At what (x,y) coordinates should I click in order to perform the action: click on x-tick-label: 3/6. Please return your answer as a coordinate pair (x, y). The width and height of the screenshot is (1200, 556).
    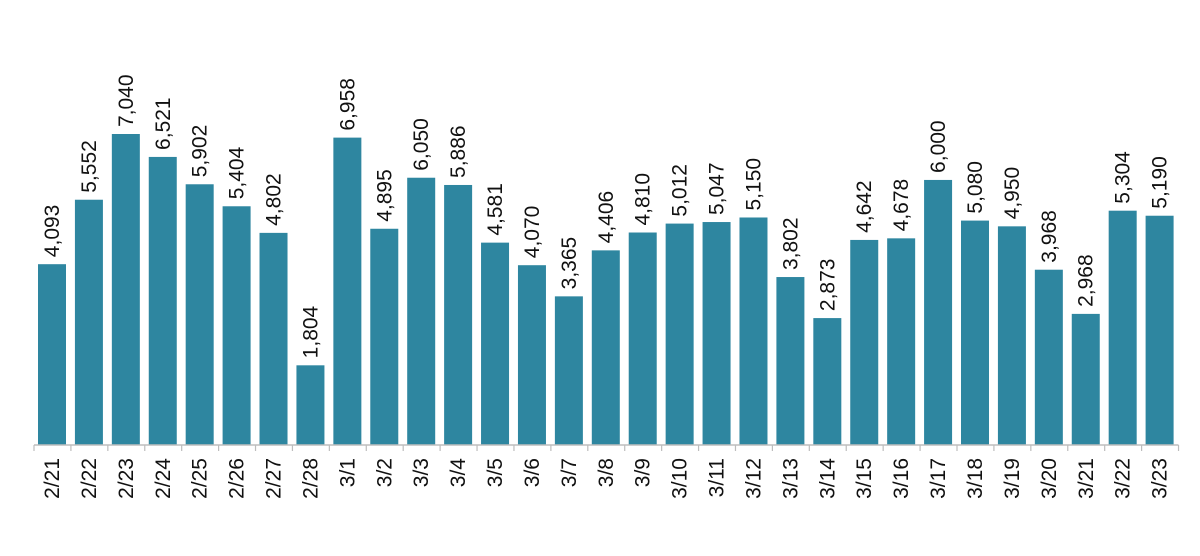
    Looking at the image, I should click on (532, 472).